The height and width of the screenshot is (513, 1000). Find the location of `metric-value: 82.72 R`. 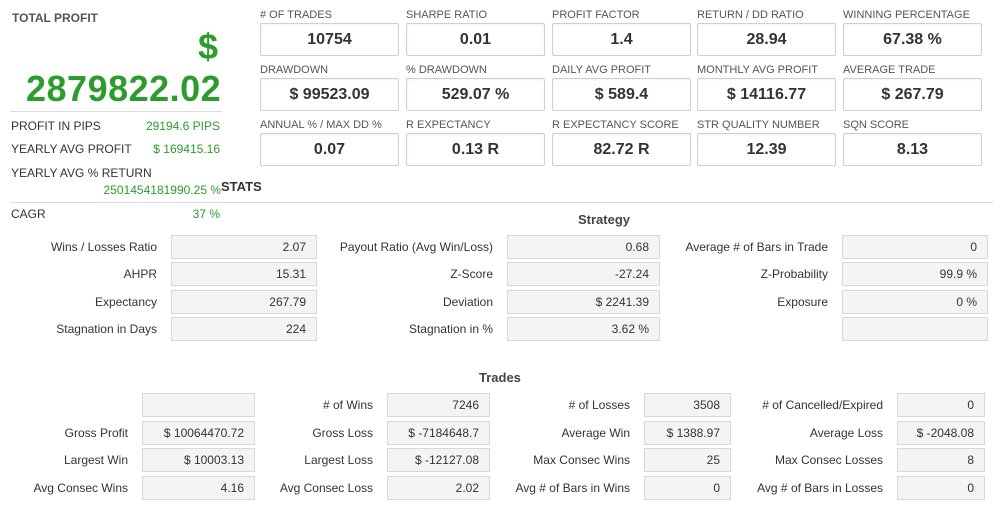

metric-value: 82.72 R is located at coordinates (621, 149).